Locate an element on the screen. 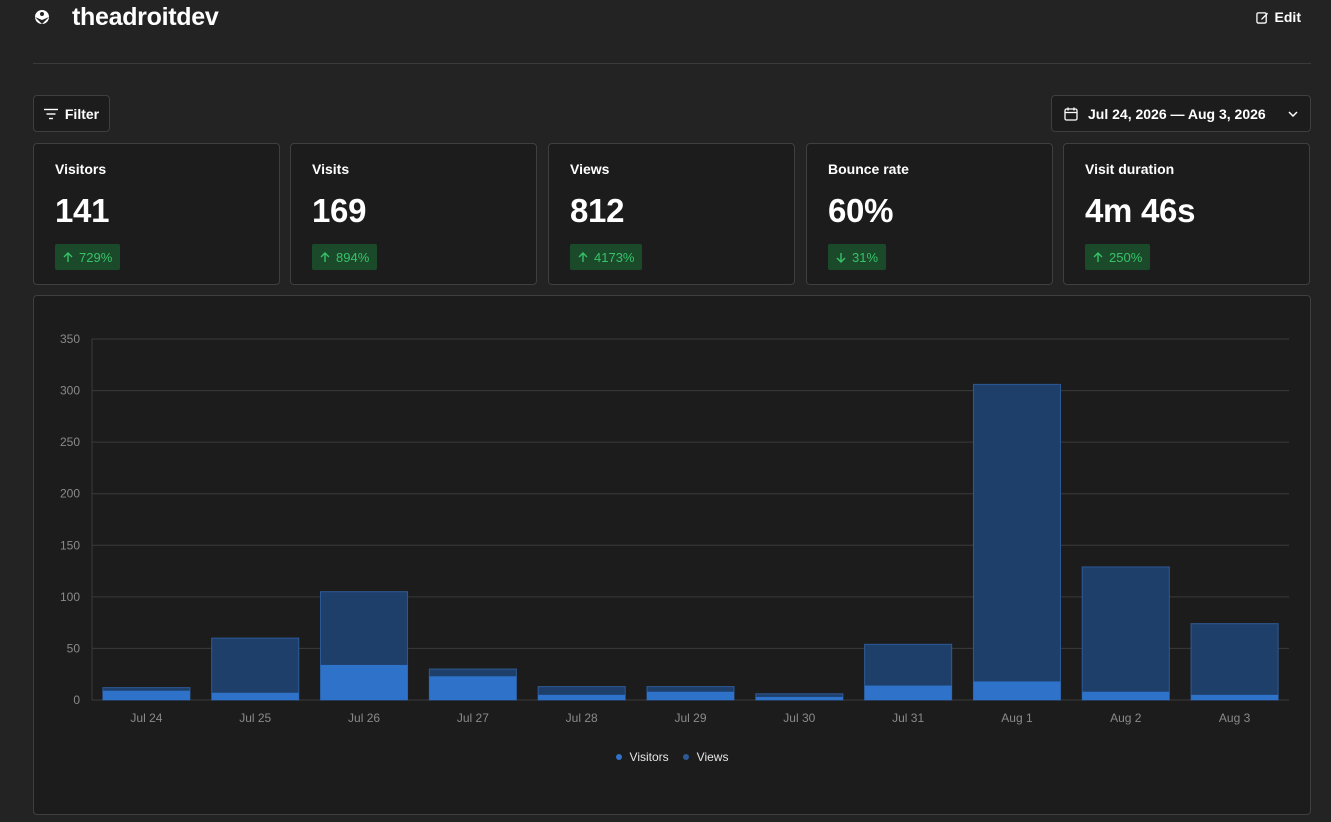  header: theadroitdev Edit is located at coordinates (672, 32).